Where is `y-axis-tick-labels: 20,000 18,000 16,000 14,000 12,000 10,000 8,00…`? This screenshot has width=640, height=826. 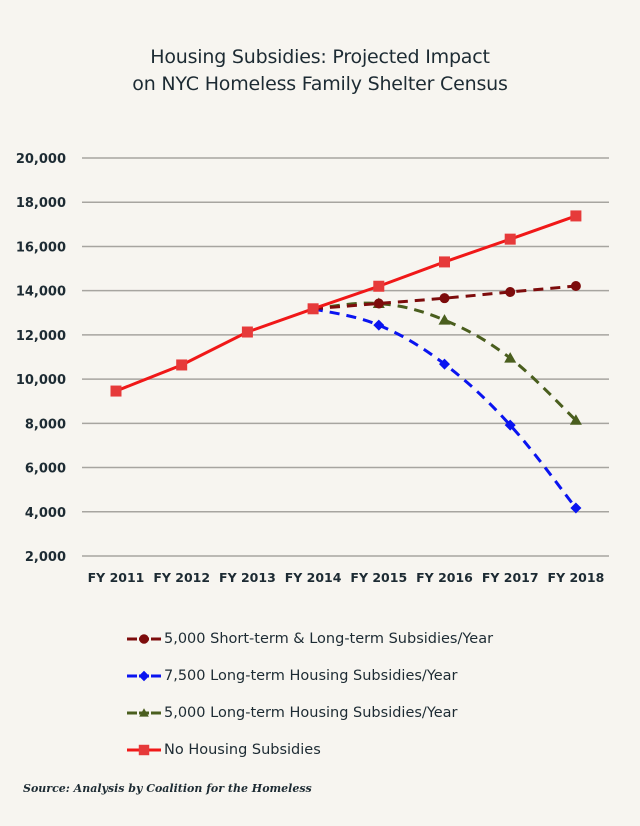 y-axis-tick-labels: 20,000 18,000 16,000 14,000 12,000 10,000 8,00… is located at coordinates (41, 358).